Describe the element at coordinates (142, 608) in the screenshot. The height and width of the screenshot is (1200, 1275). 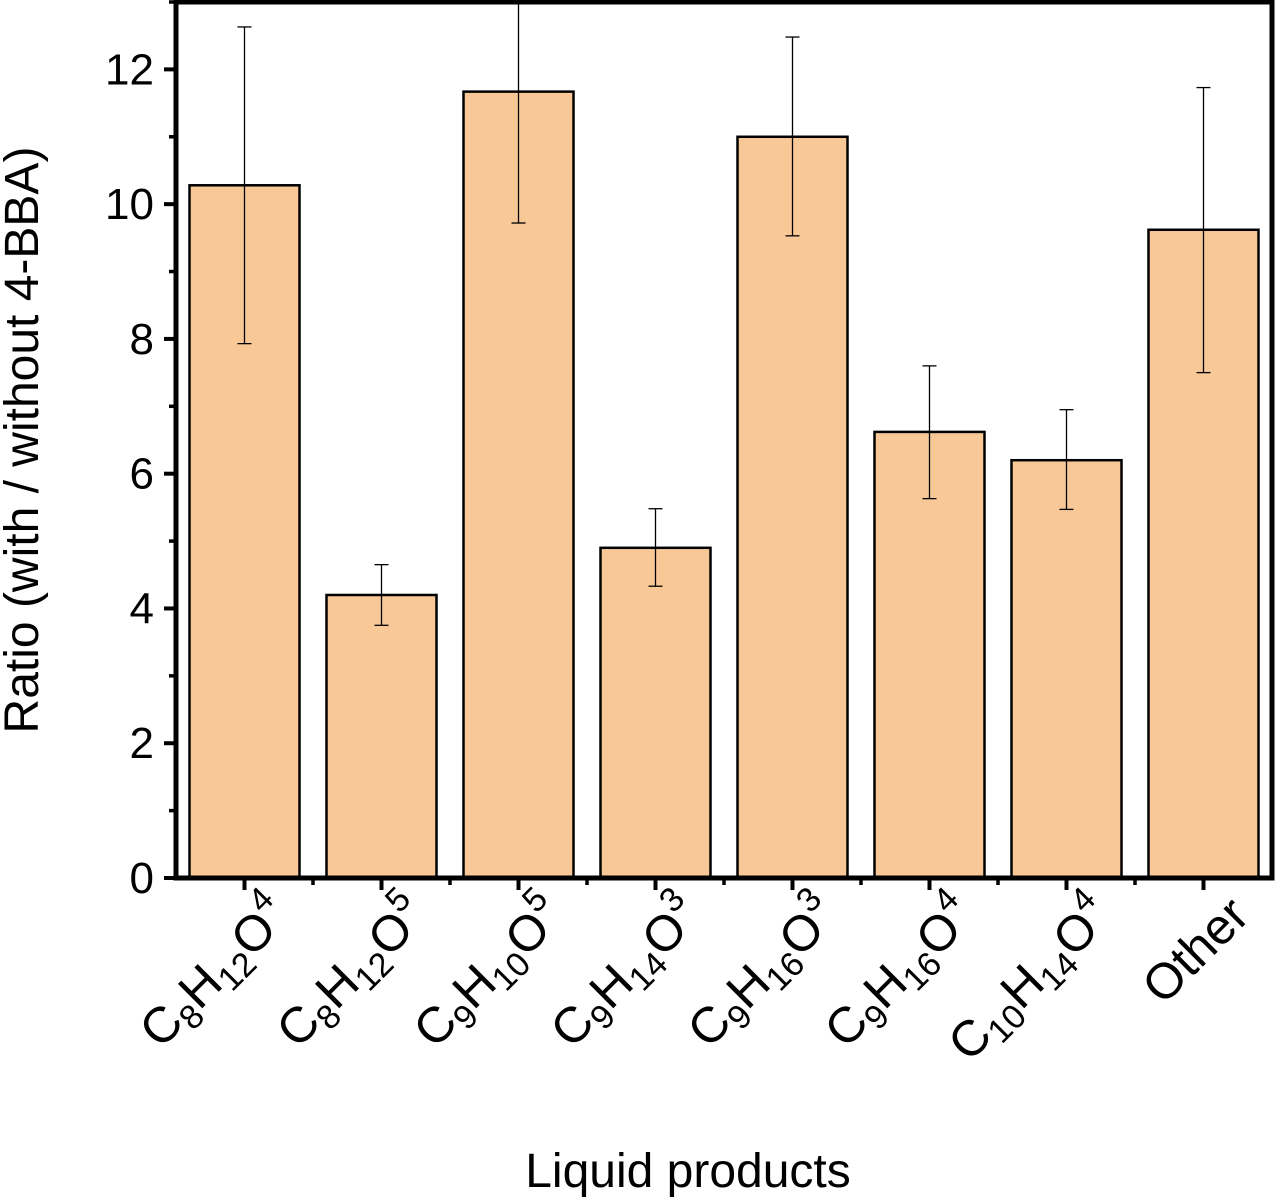
I see `y-tick-label: 4` at that location.